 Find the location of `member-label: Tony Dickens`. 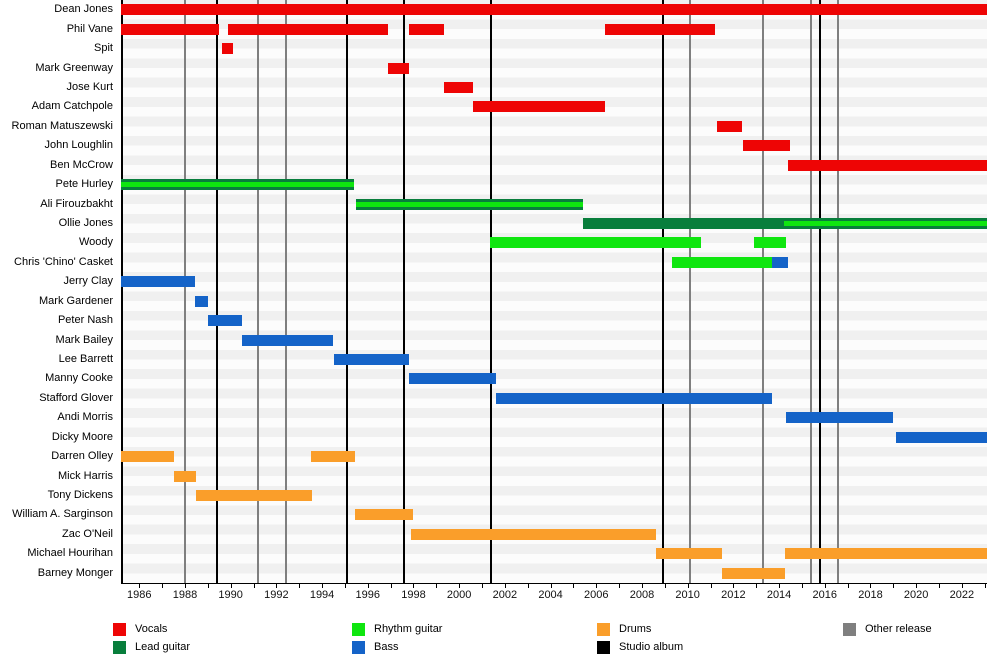

member-label: Tony Dickens is located at coordinates (80, 495).